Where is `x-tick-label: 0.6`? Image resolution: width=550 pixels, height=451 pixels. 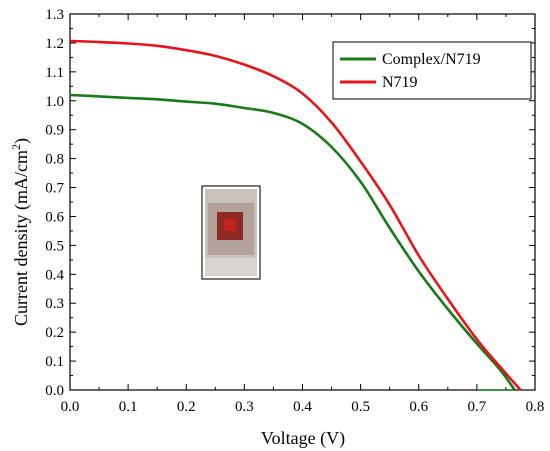
x-tick-label: 0.6 is located at coordinates (418, 407).